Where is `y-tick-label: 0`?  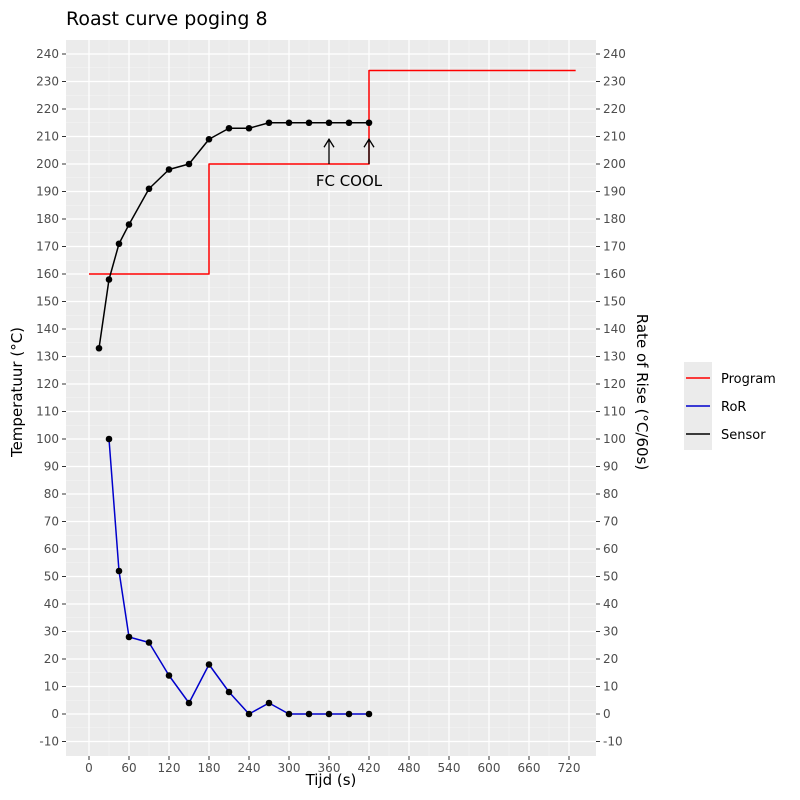 y-tick-label: 0 is located at coordinates (55, 714).